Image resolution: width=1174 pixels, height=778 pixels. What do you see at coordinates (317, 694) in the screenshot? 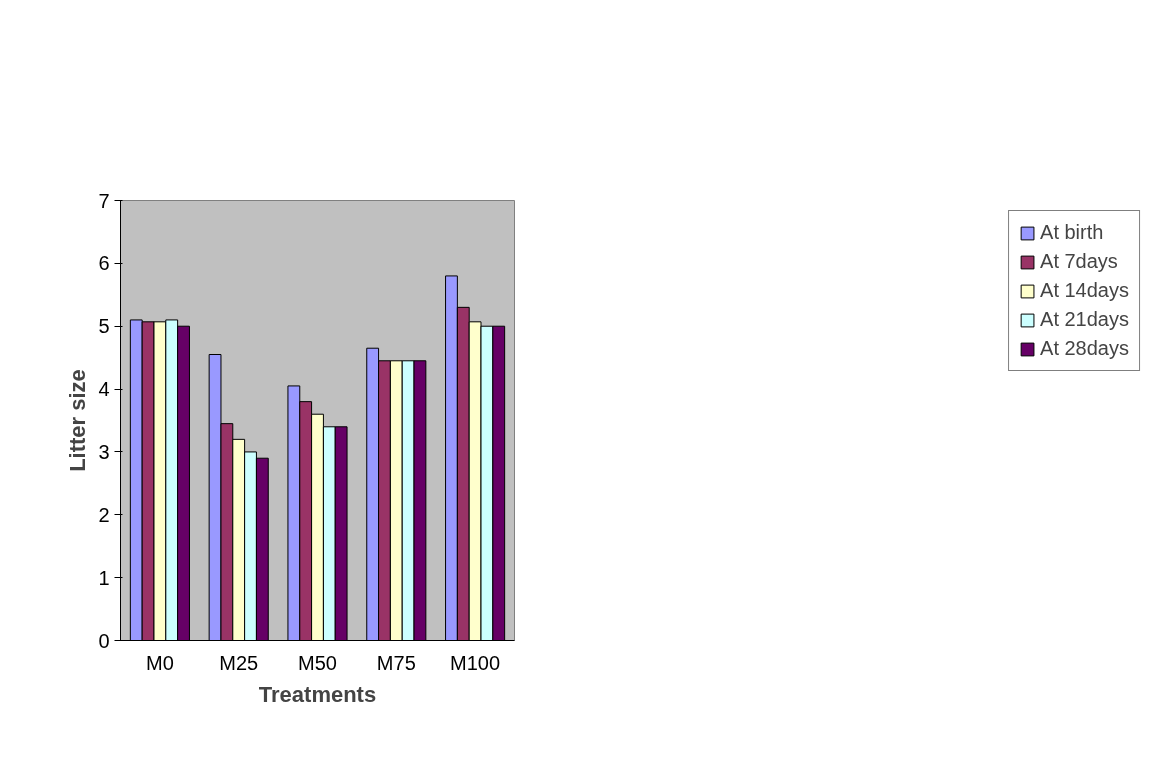
I see `x-axis-title: Treatments` at bounding box center [317, 694].